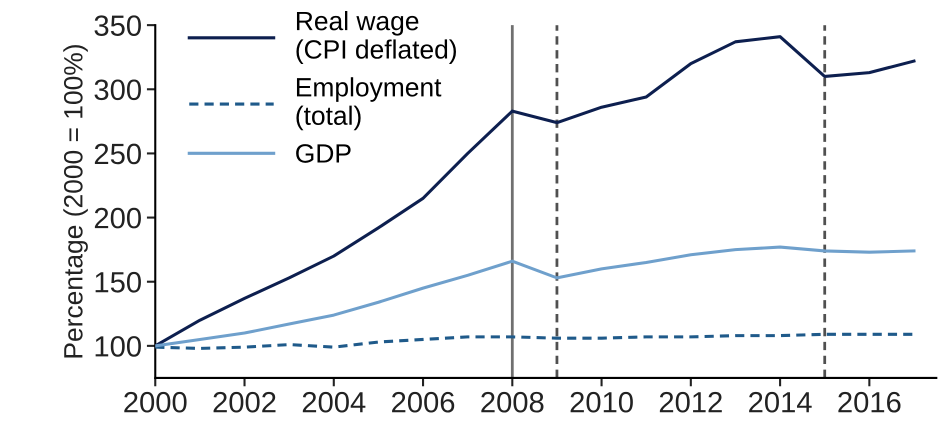 The image size is (941, 441). What do you see at coordinates (323, 153) in the screenshot?
I see `legend-label: GDP` at bounding box center [323, 153].